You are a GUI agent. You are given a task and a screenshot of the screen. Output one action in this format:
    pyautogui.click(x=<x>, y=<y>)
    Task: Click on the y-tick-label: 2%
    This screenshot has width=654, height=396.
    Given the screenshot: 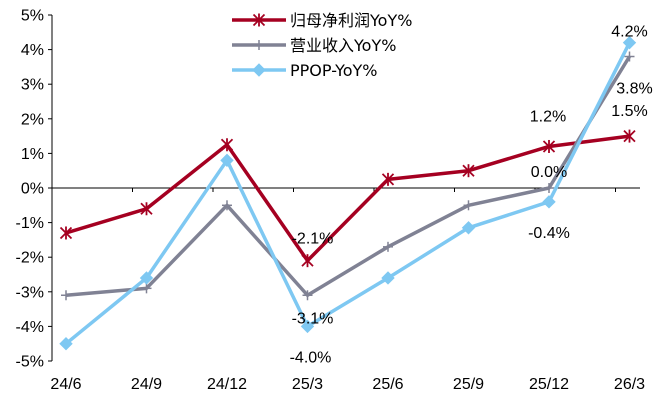 What is the action you would take?
    pyautogui.click(x=32, y=119)
    